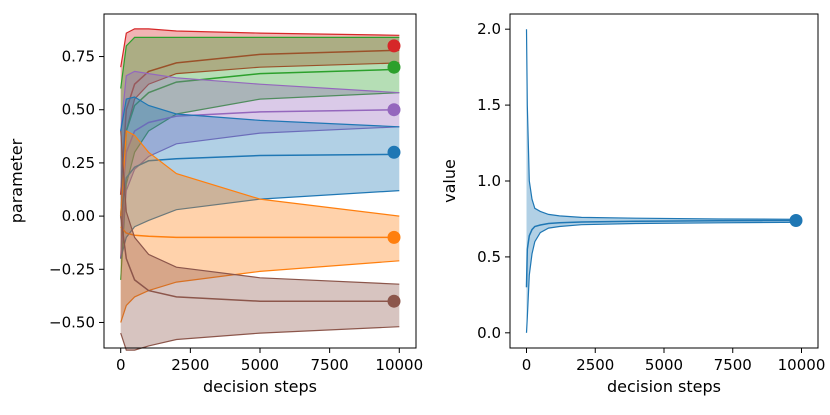  I want to click on value-x-axis-label: decision steps, so click(664, 386).